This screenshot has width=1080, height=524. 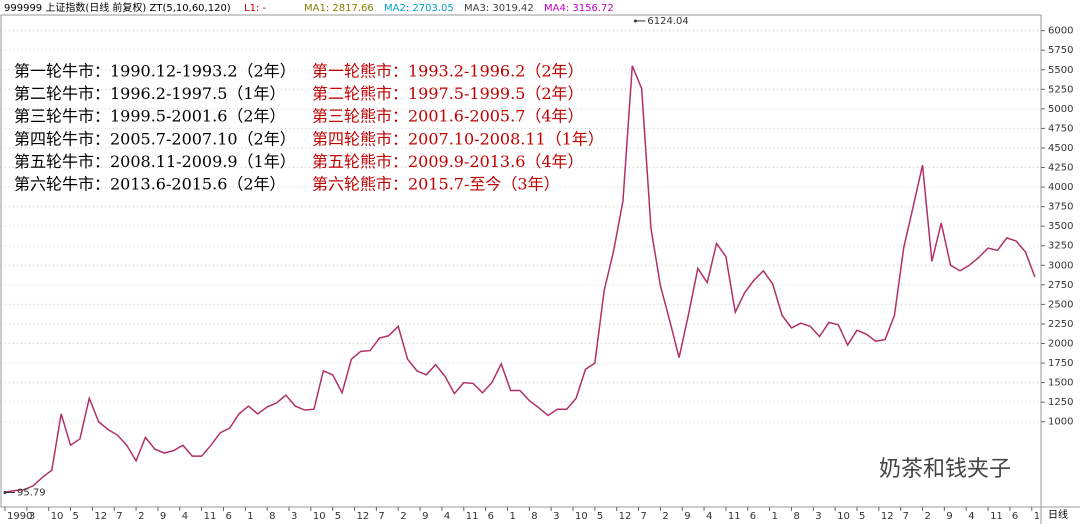 I want to click on period-label: 日线, so click(x=1058, y=514).